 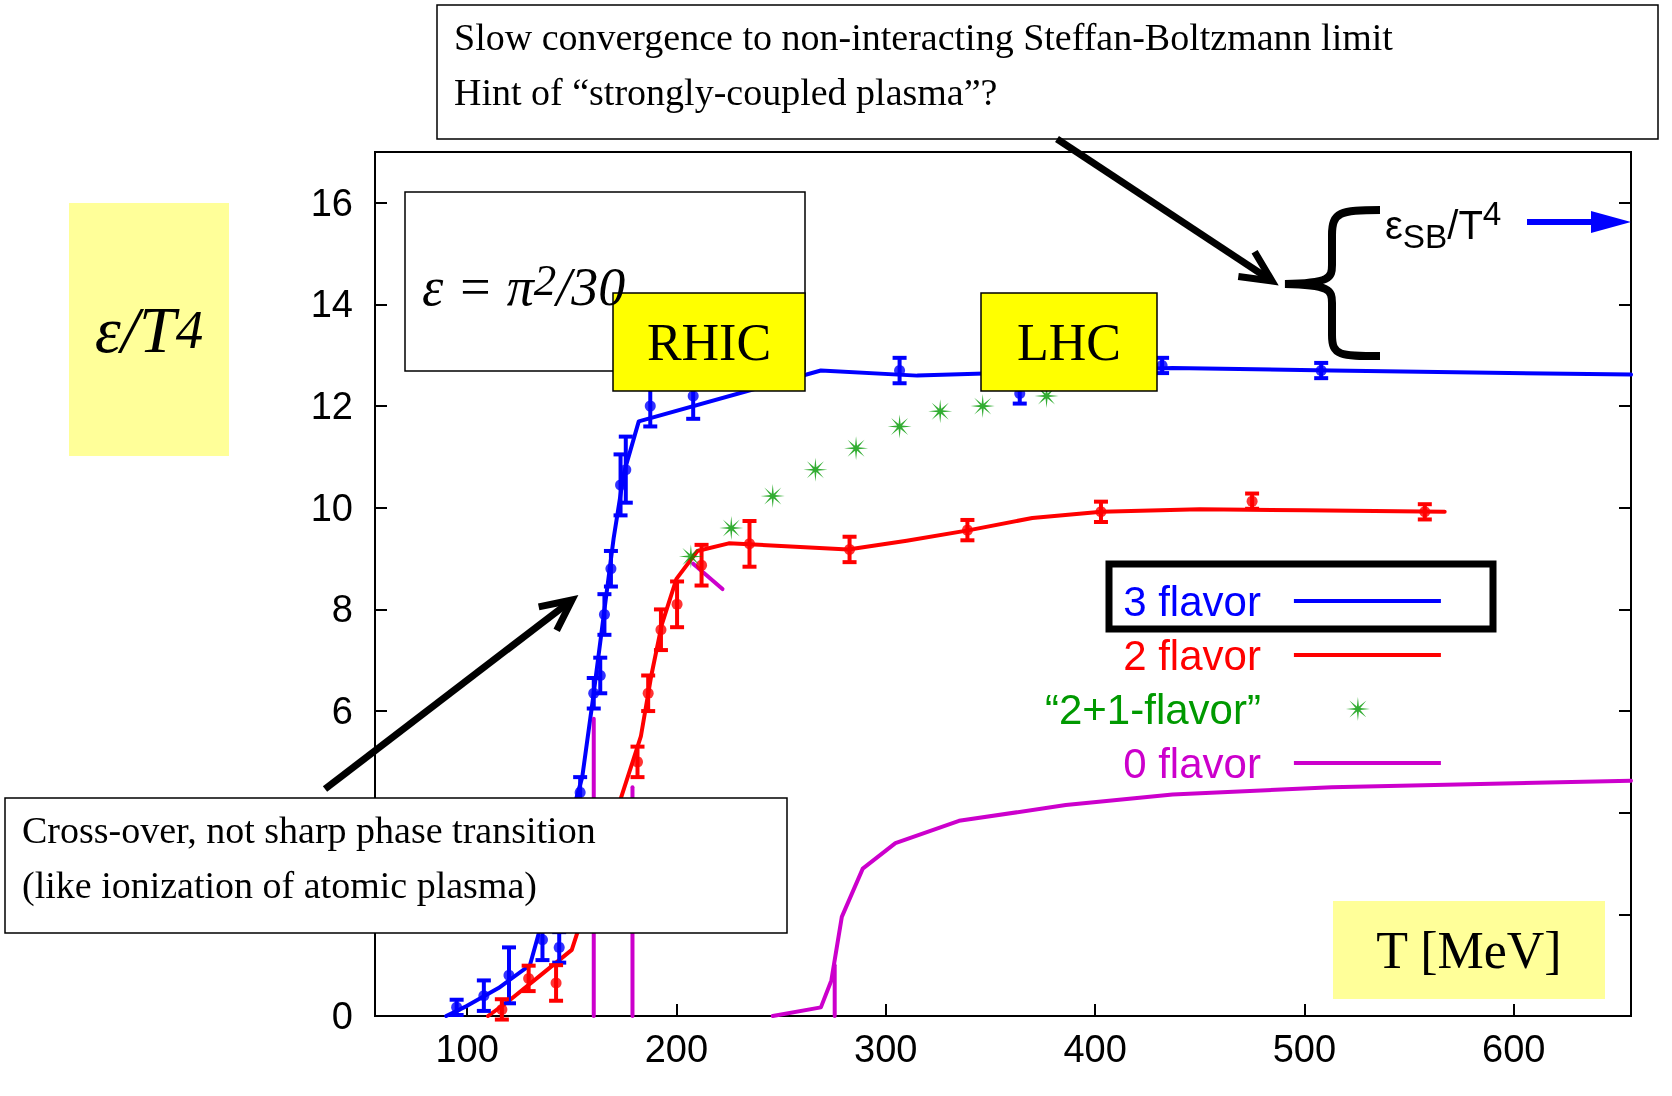 I want to click on x-tick-label: 400, so click(x=1095, y=1049).